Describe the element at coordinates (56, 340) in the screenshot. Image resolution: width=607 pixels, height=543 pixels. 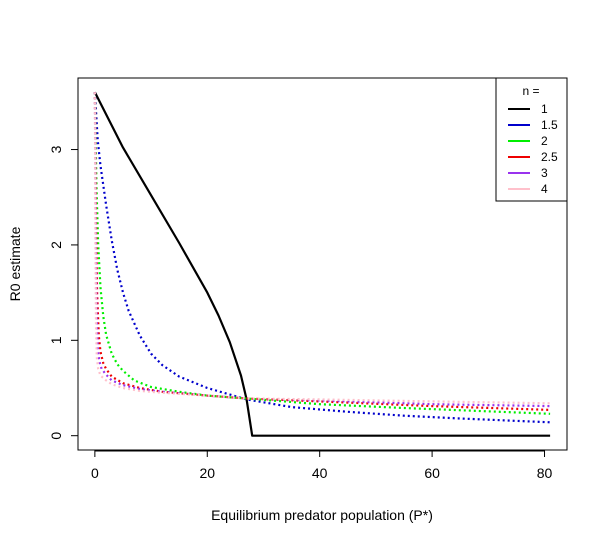
I see `y-tick-label: 1` at that location.